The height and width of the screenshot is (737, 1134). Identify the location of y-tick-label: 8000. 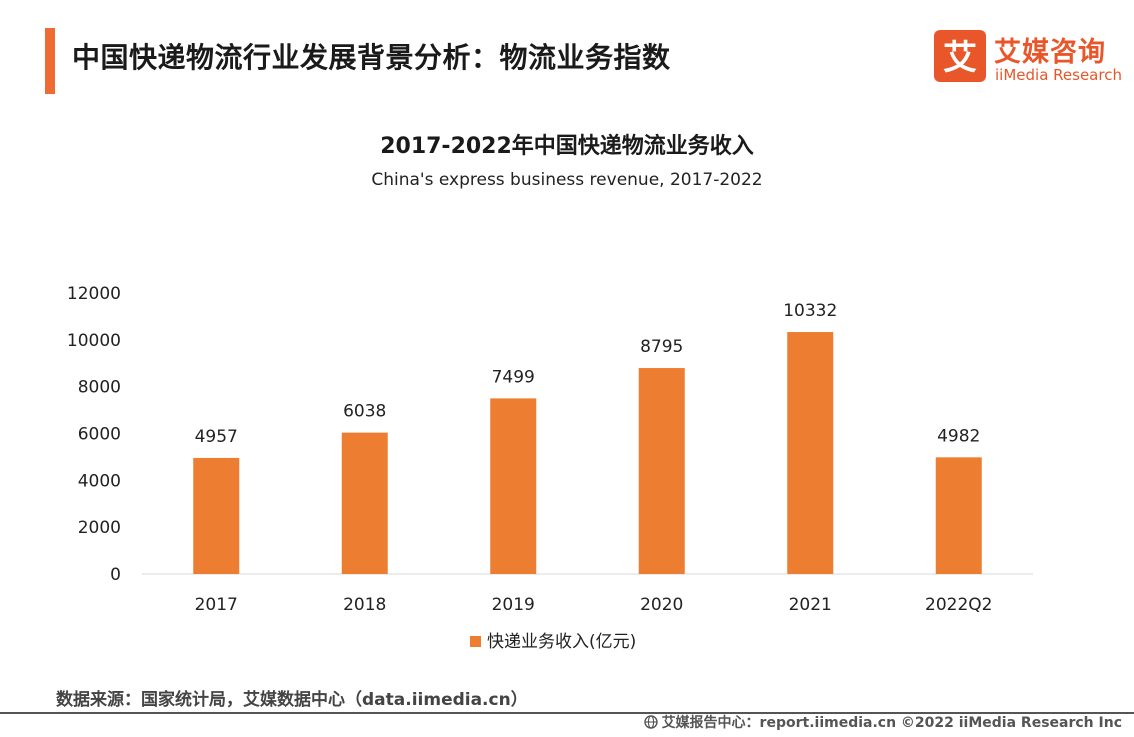
(99, 388).